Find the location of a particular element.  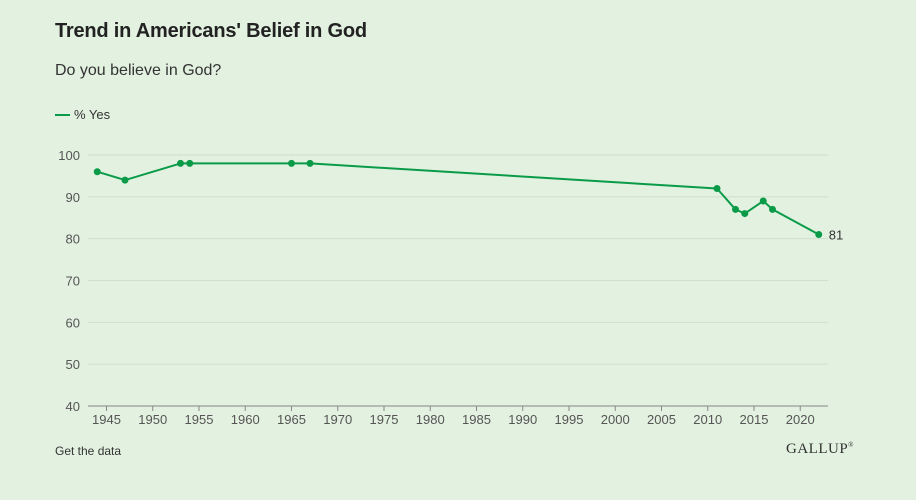

point-layer is located at coordinates (458, 198).